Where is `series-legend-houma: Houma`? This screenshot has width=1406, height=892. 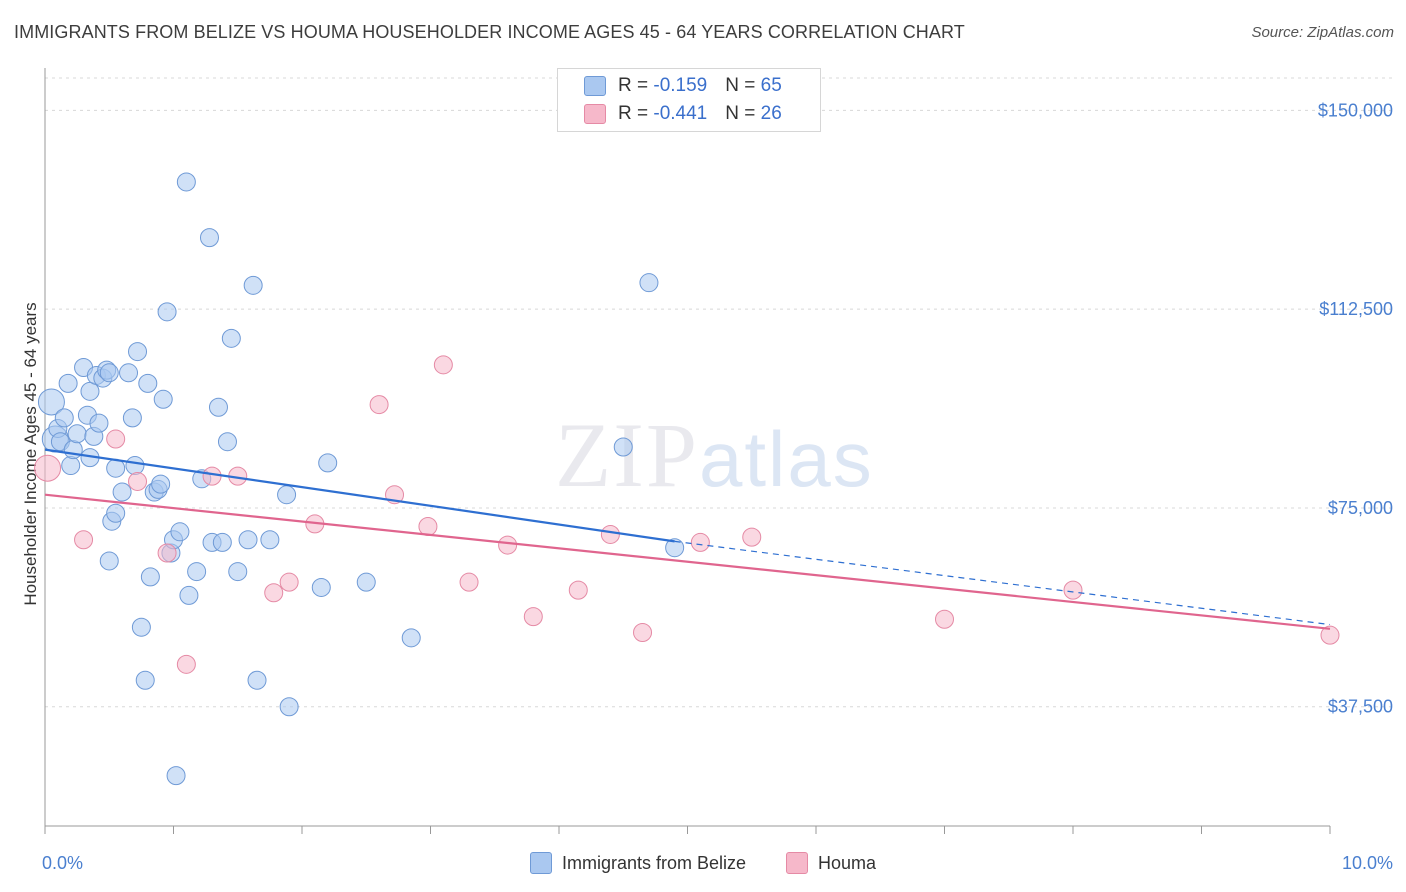
series-legend-houma: Houma is located at coordinates (831, 863).